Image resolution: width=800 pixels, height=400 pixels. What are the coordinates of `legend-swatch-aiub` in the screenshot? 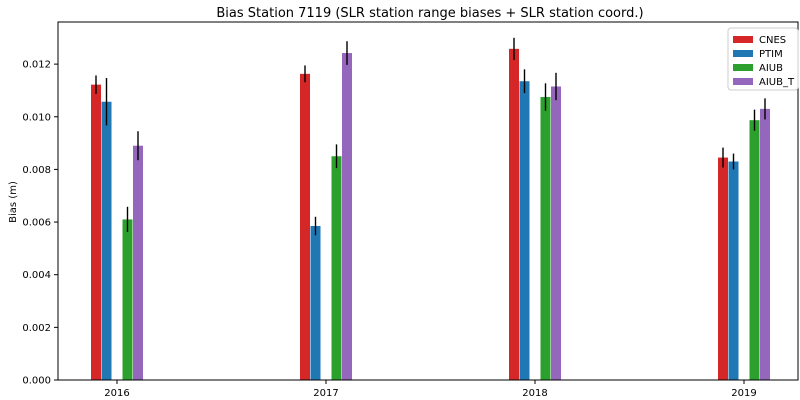 It's located at (743, 67).